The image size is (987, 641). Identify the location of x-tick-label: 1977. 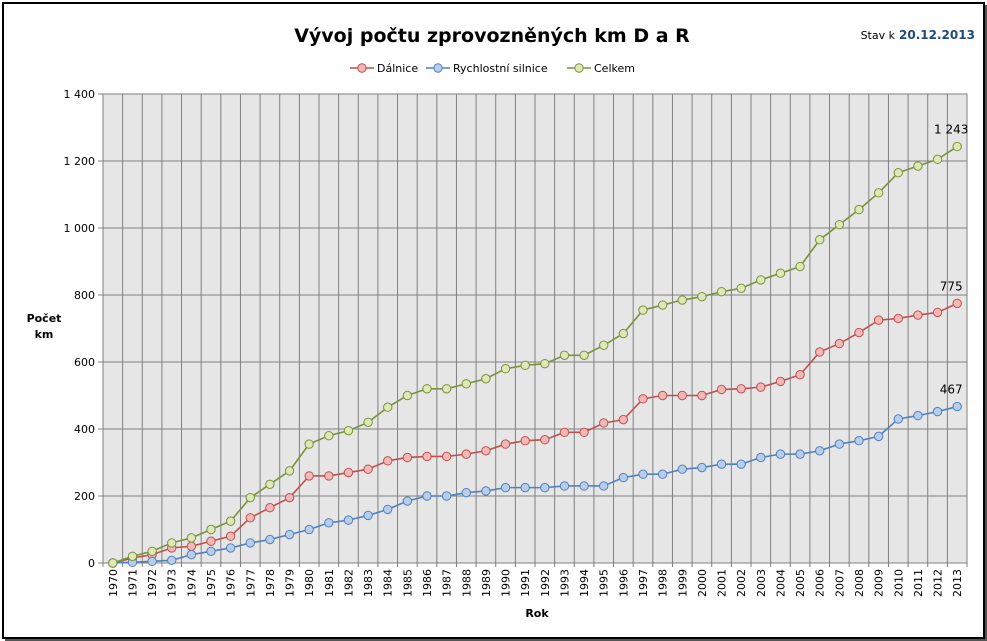
(250, 583).